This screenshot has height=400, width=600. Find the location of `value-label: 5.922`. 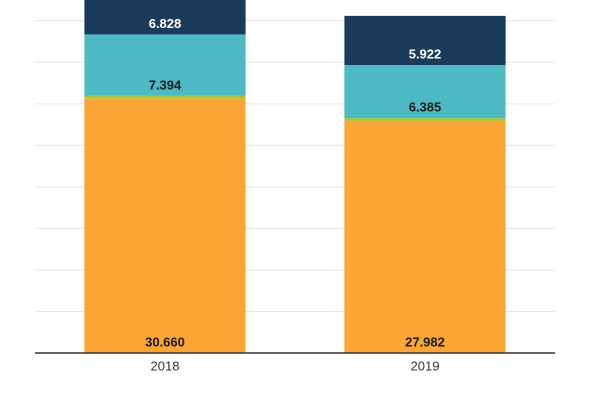

value-label: 5.922 is located at coordinates (425, 53).